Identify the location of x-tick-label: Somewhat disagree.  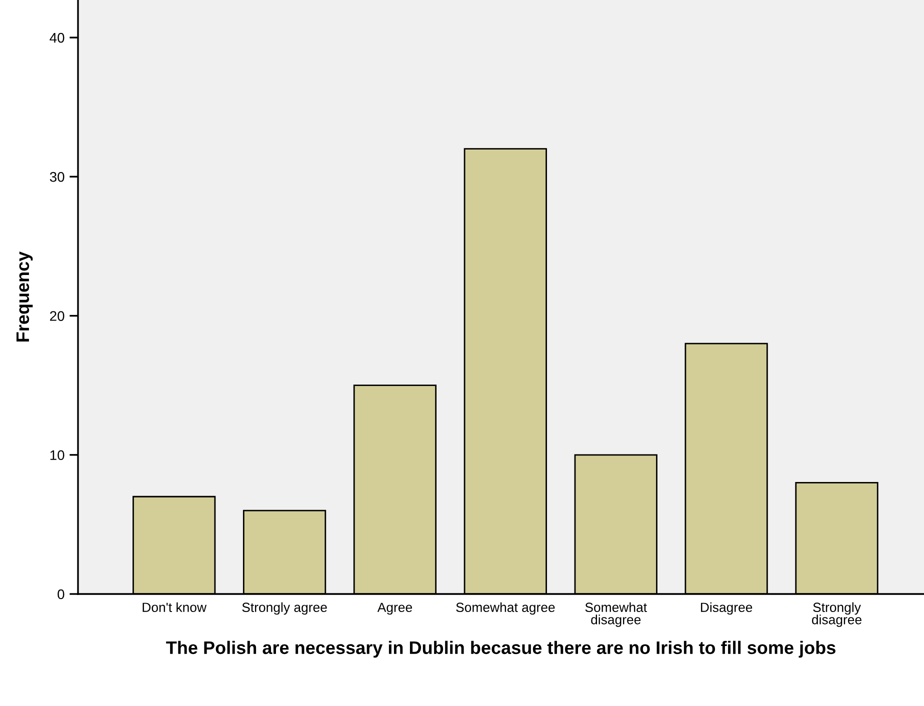
(616, 614).